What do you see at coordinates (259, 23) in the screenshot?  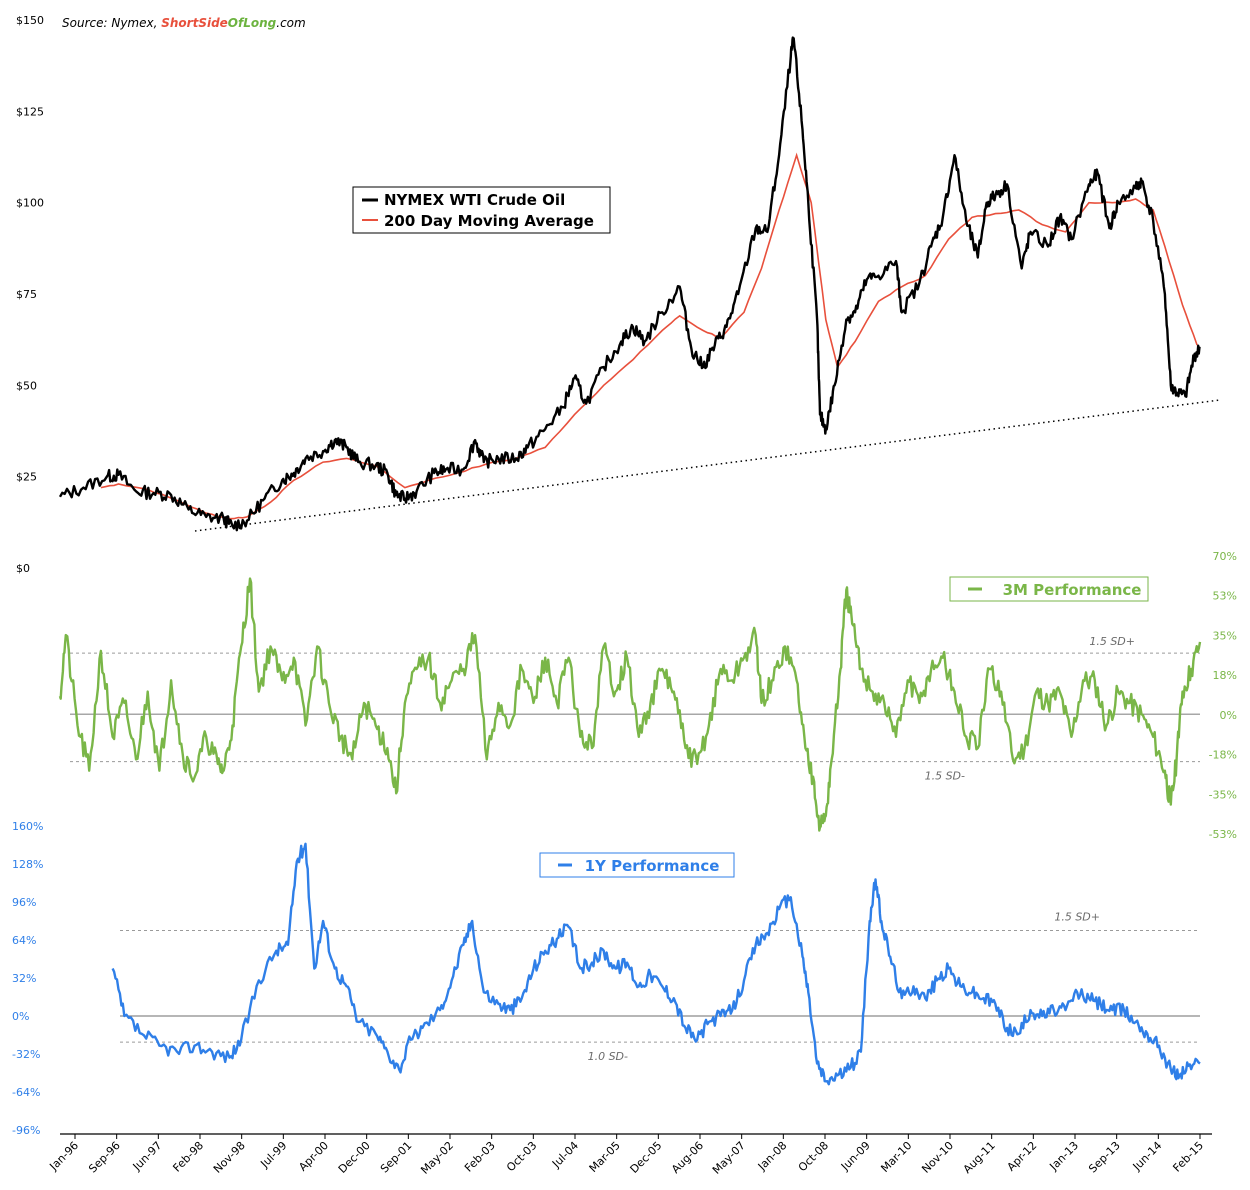 I see `brand-long: Long` at bounding box center [259, 23].